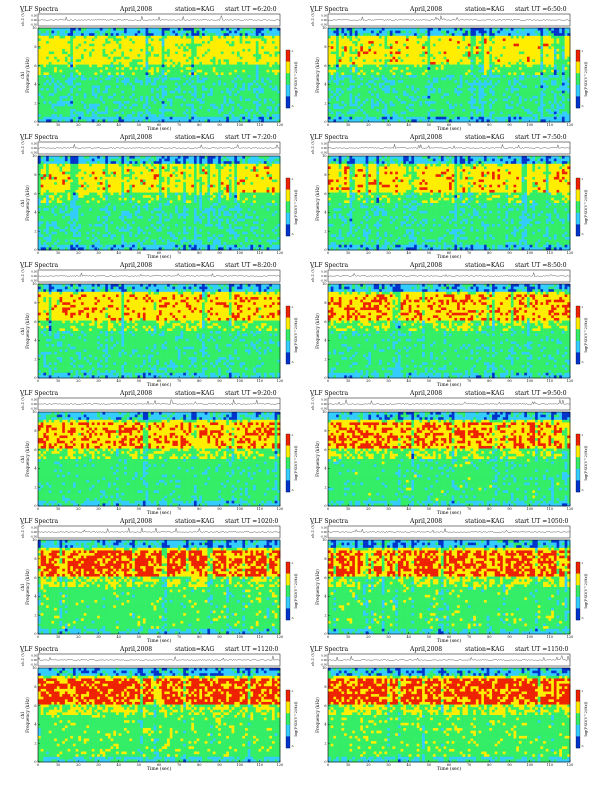  I want to click on colorbar-tick-label: -1, so click(292, 51).